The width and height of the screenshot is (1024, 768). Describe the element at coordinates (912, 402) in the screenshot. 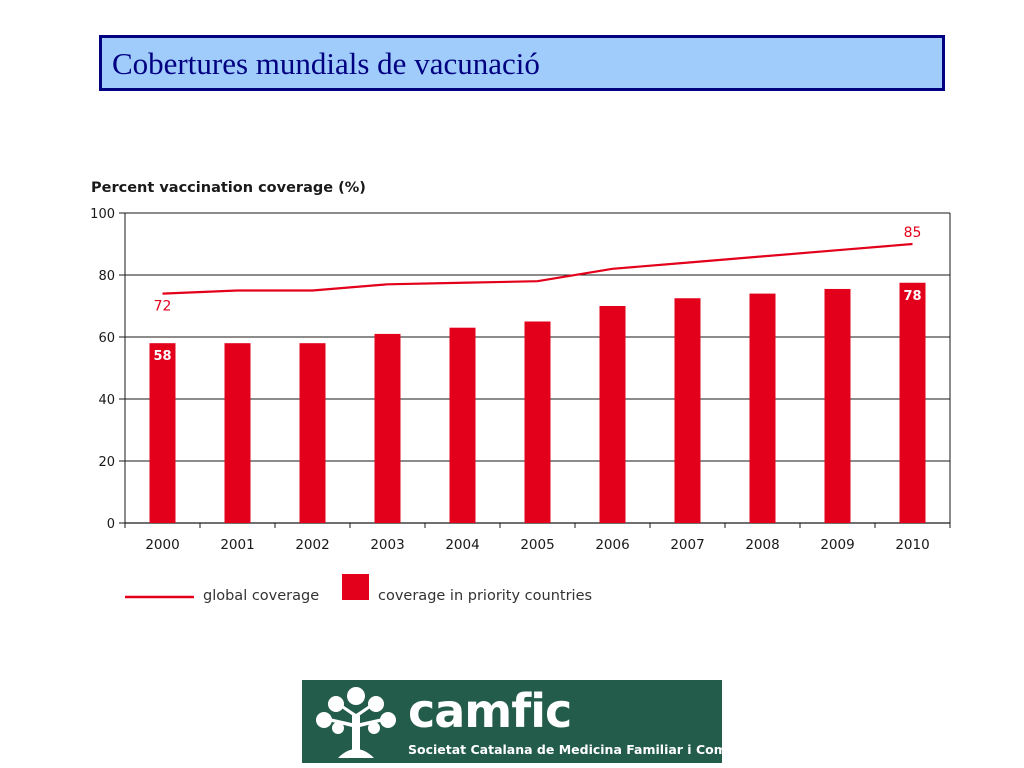

I see `bar-2010` at that location.